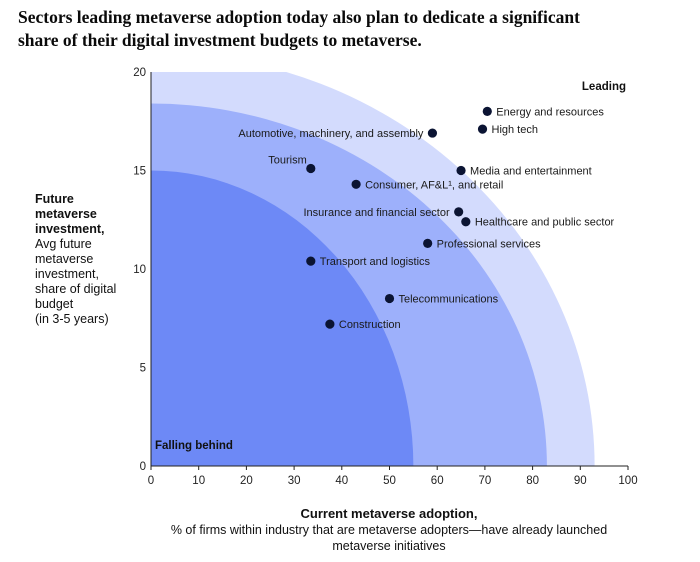 Image resolution: width=700 pixels, height=562 pixels. What do you see at coordinates (151, 481) in the screenshot?
I see `x-tick-label: 0` at bounding box center [151, 481].